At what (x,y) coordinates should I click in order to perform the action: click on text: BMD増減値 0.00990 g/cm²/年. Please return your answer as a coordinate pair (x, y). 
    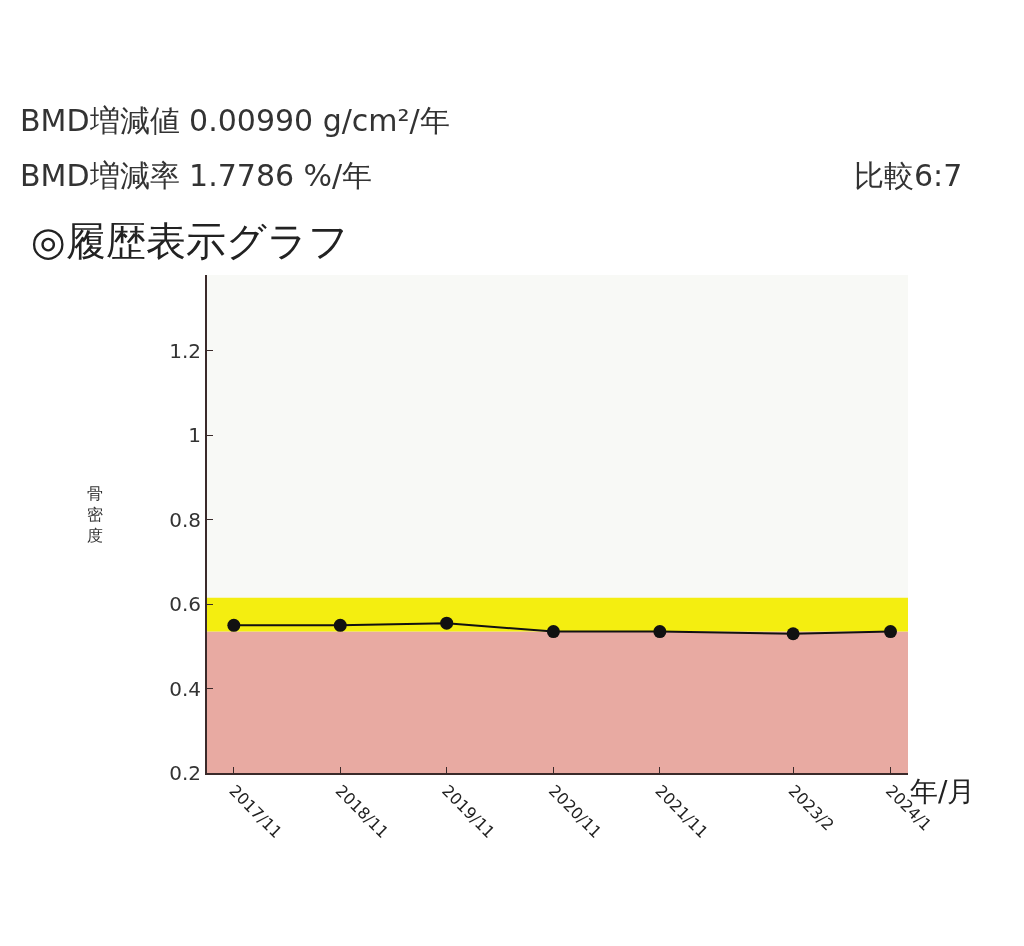
    Looking at the image, I should click on (235, 120).